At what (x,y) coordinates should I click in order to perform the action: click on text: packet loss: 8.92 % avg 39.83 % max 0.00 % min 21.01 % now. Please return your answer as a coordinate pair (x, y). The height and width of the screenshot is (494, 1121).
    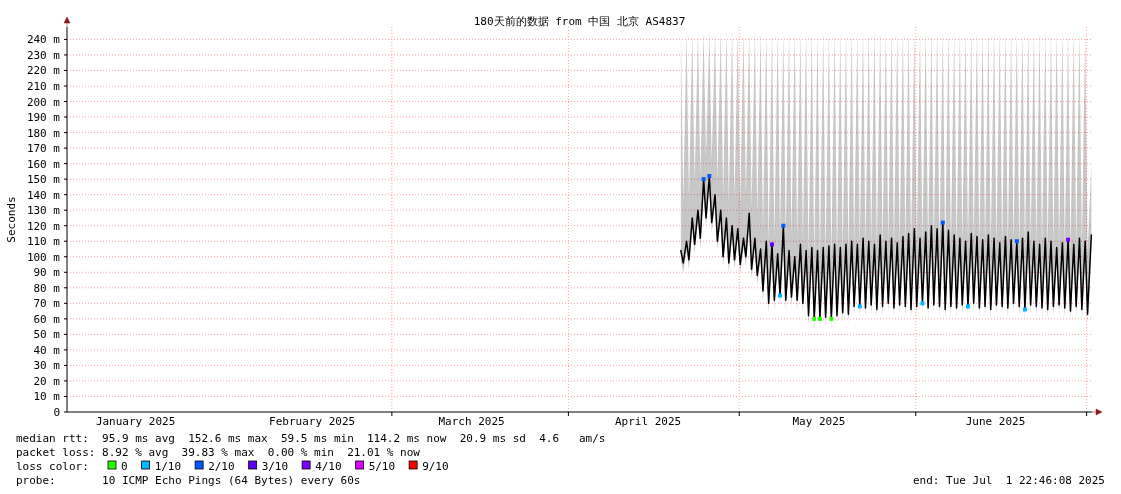
    Looking at the image, I should click on (218, 452).